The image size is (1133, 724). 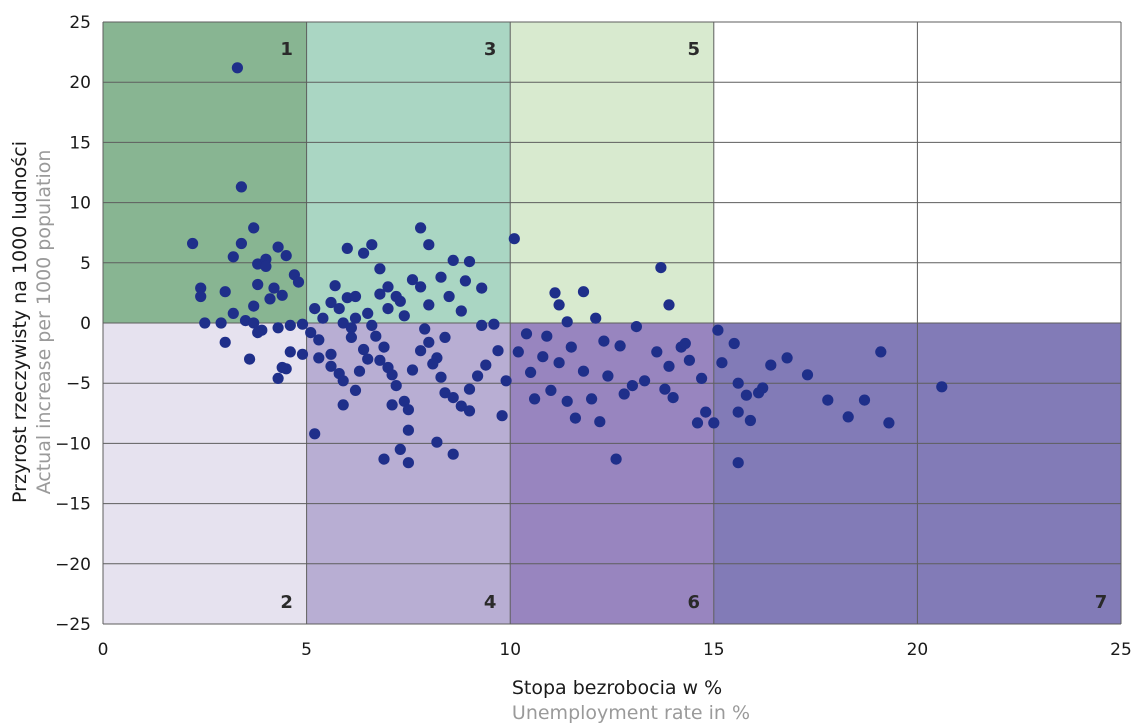 What do you see at coordinates (80, 143) in the screenshot?
I see `y-tick-label: 15` at bounding box center [80, 143].